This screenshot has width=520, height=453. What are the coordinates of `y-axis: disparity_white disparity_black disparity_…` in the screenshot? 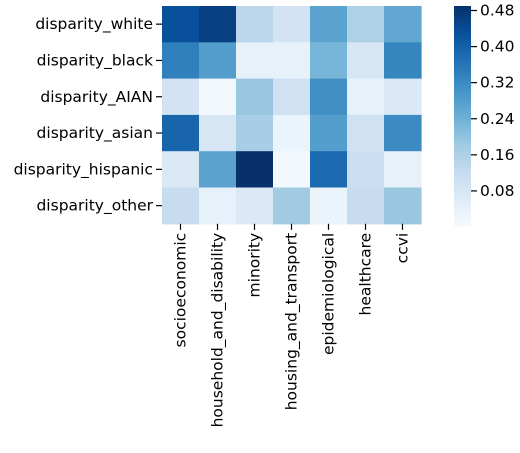 It's located at (88, 115).